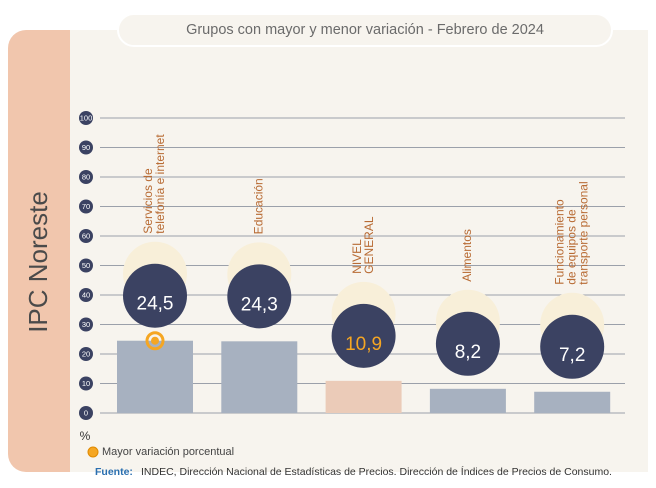 This screenshot has height=488, width=656. I want to click on category-label: GENERAL, so click(369, 245).